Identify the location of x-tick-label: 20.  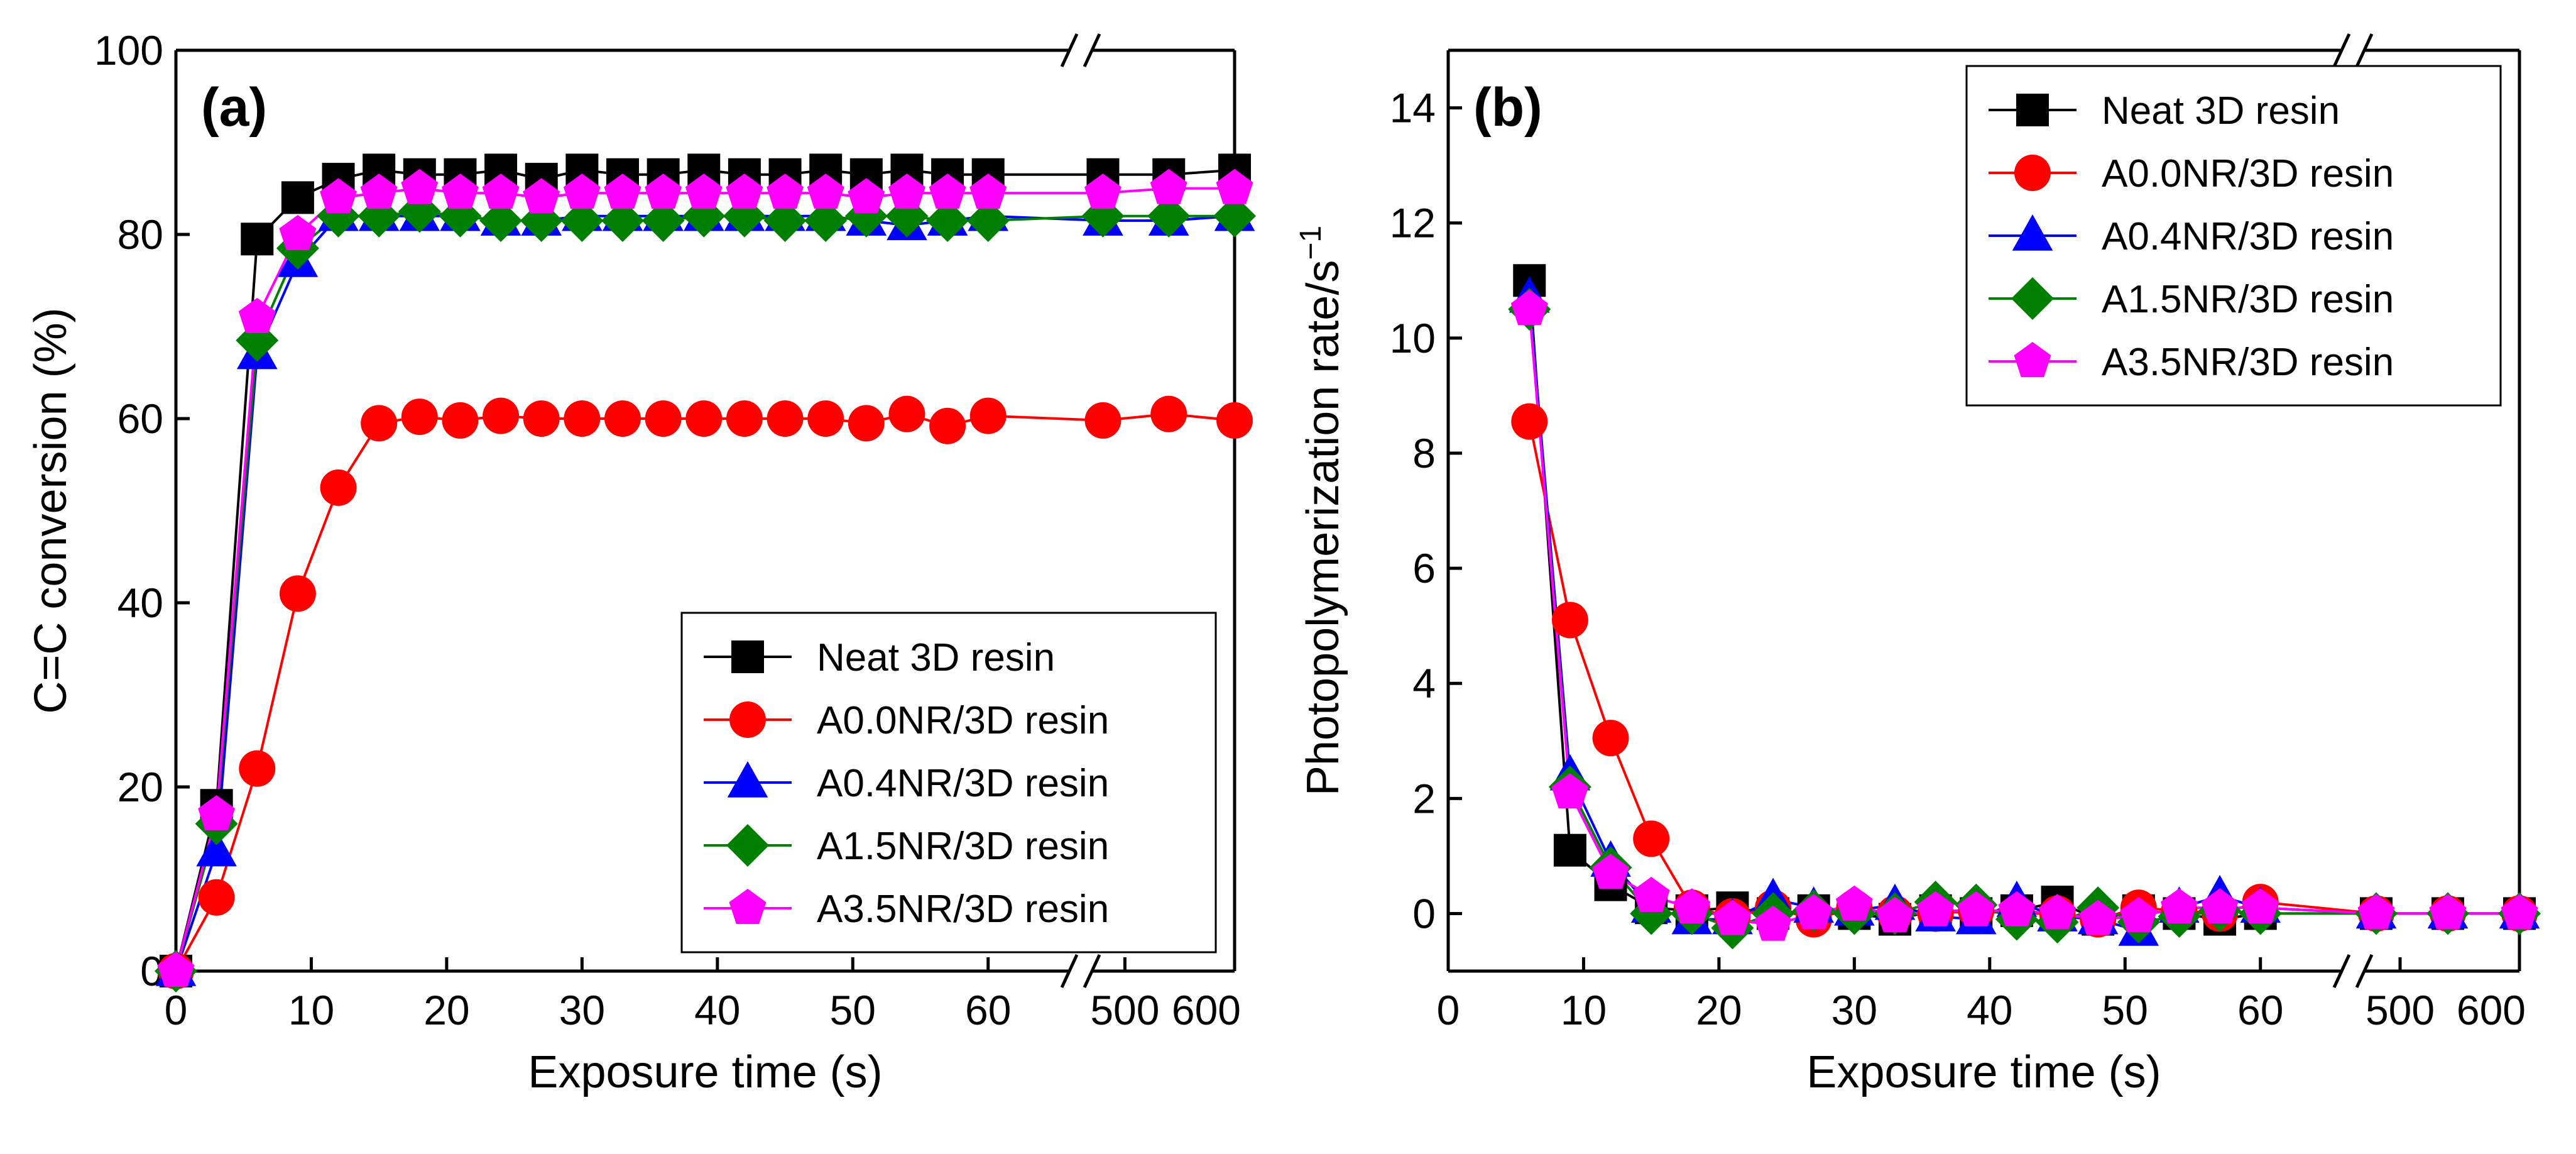
(1719, 1010).